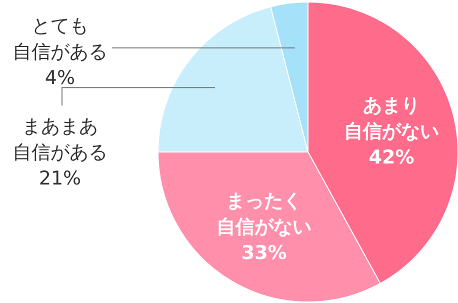  Describe the element at coordinates (60, 39) in the screenshot. I see `slice-label: とても自信がある` at that location.